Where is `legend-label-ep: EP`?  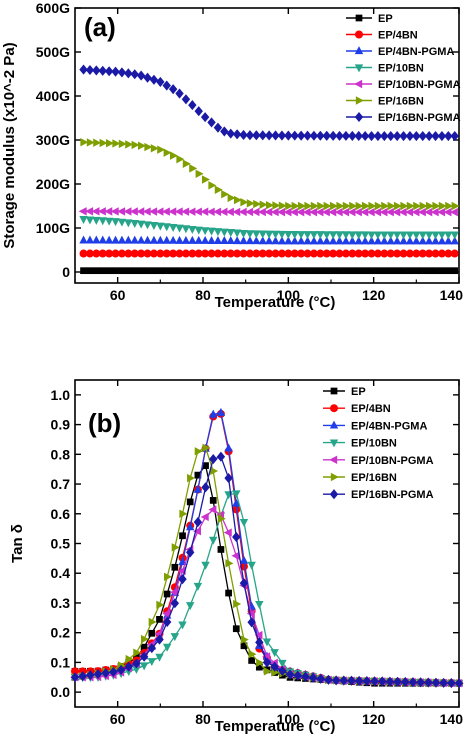 legend-label-ep: EP is located at coordinates (358, 392).